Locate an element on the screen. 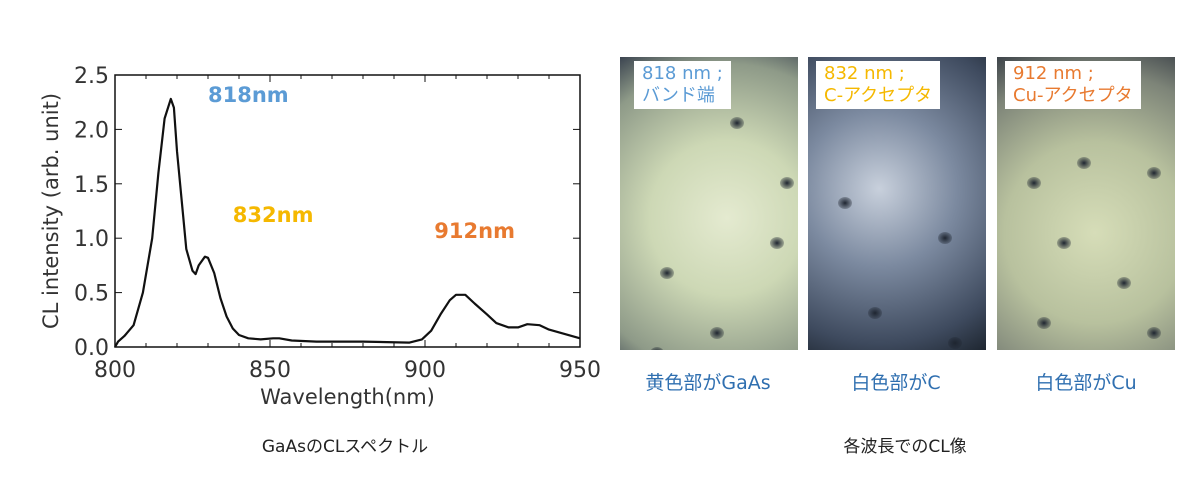 The image size is (1200, 500). peak-label: 818nm is located at coordinates (248, 95).